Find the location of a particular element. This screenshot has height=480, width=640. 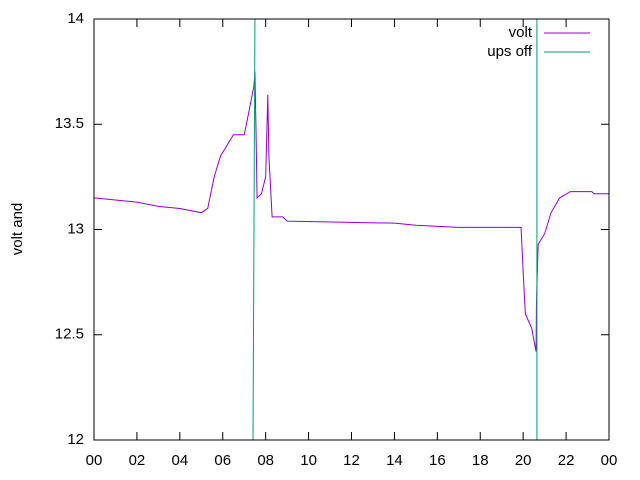

x-tick-label: 22 is located at coordinates (566, 460).